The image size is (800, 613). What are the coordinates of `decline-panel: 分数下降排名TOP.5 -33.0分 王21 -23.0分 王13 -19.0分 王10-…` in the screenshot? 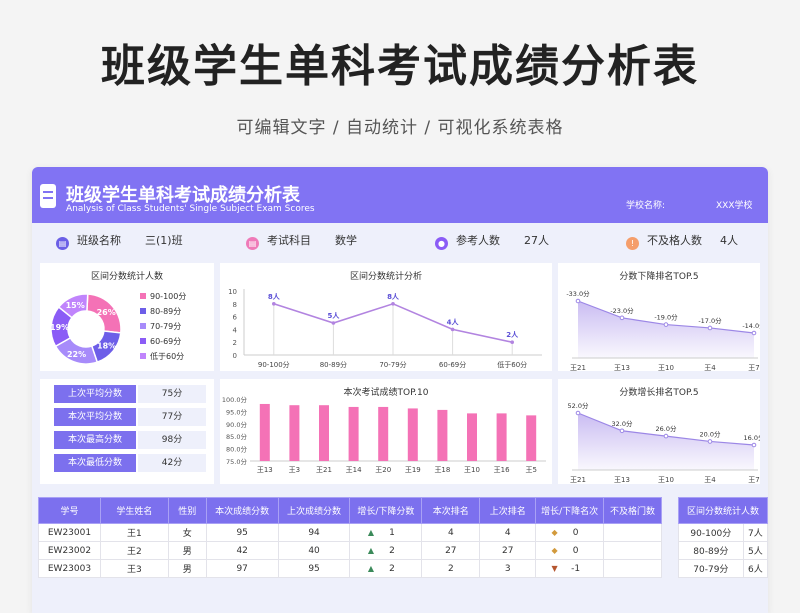 It's located at (662, 317).